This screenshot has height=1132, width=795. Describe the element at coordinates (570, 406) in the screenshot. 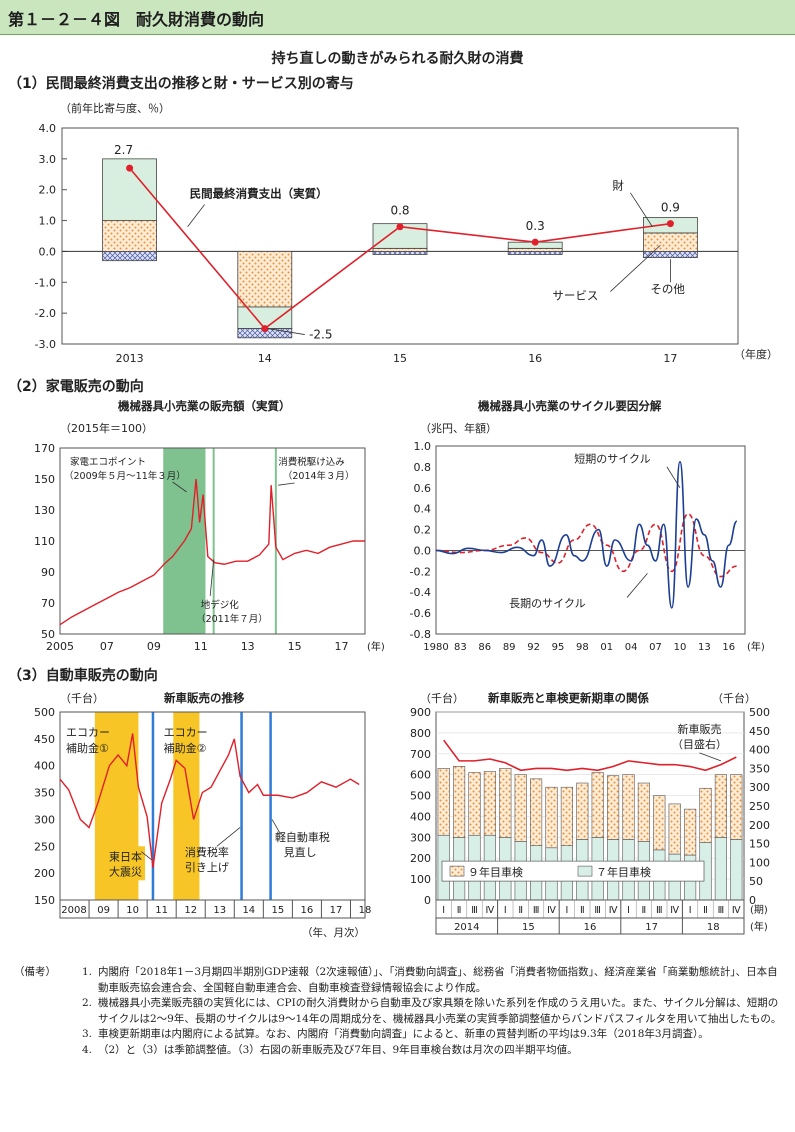

I see `cycle-chart-title: 機械器具小売業のサイクル要因分解` at that location.